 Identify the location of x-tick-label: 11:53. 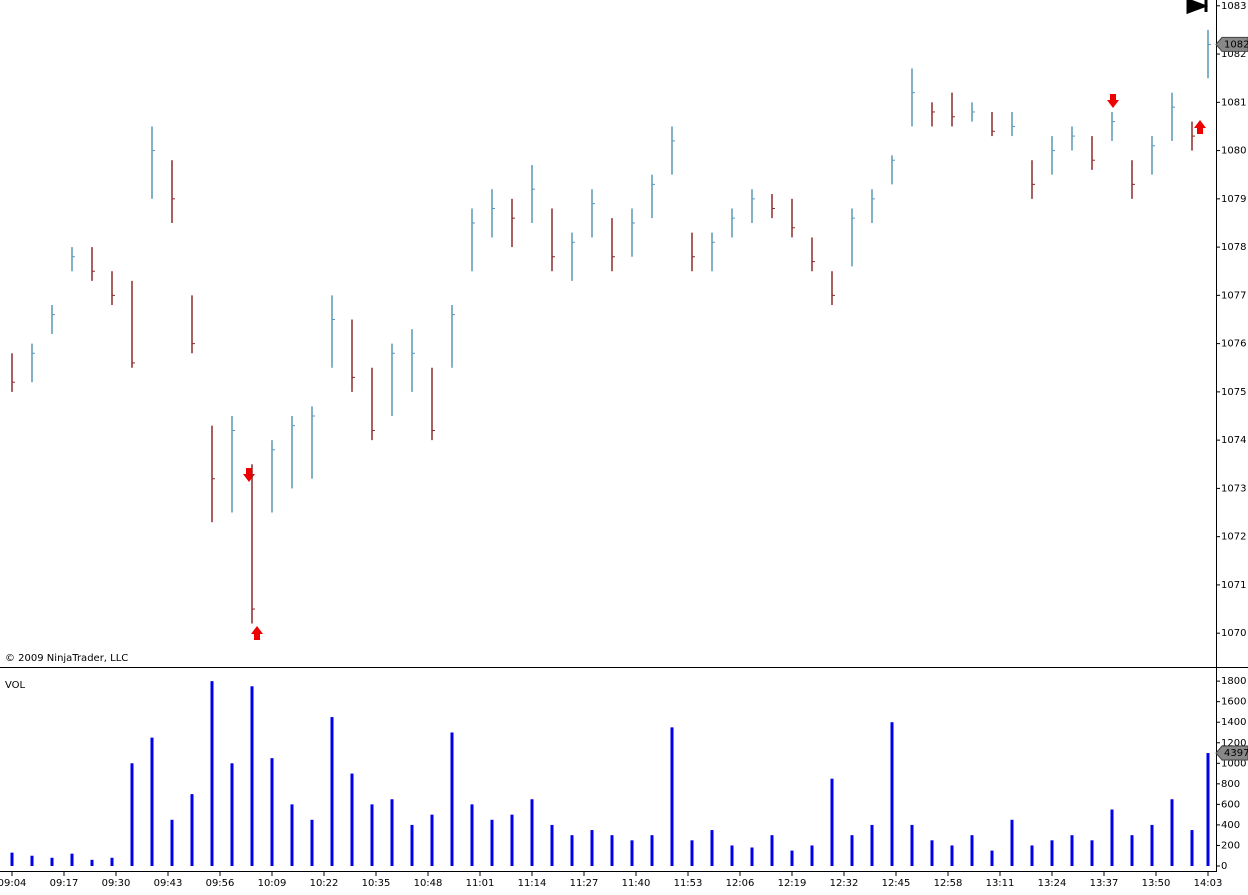
(688, 883).